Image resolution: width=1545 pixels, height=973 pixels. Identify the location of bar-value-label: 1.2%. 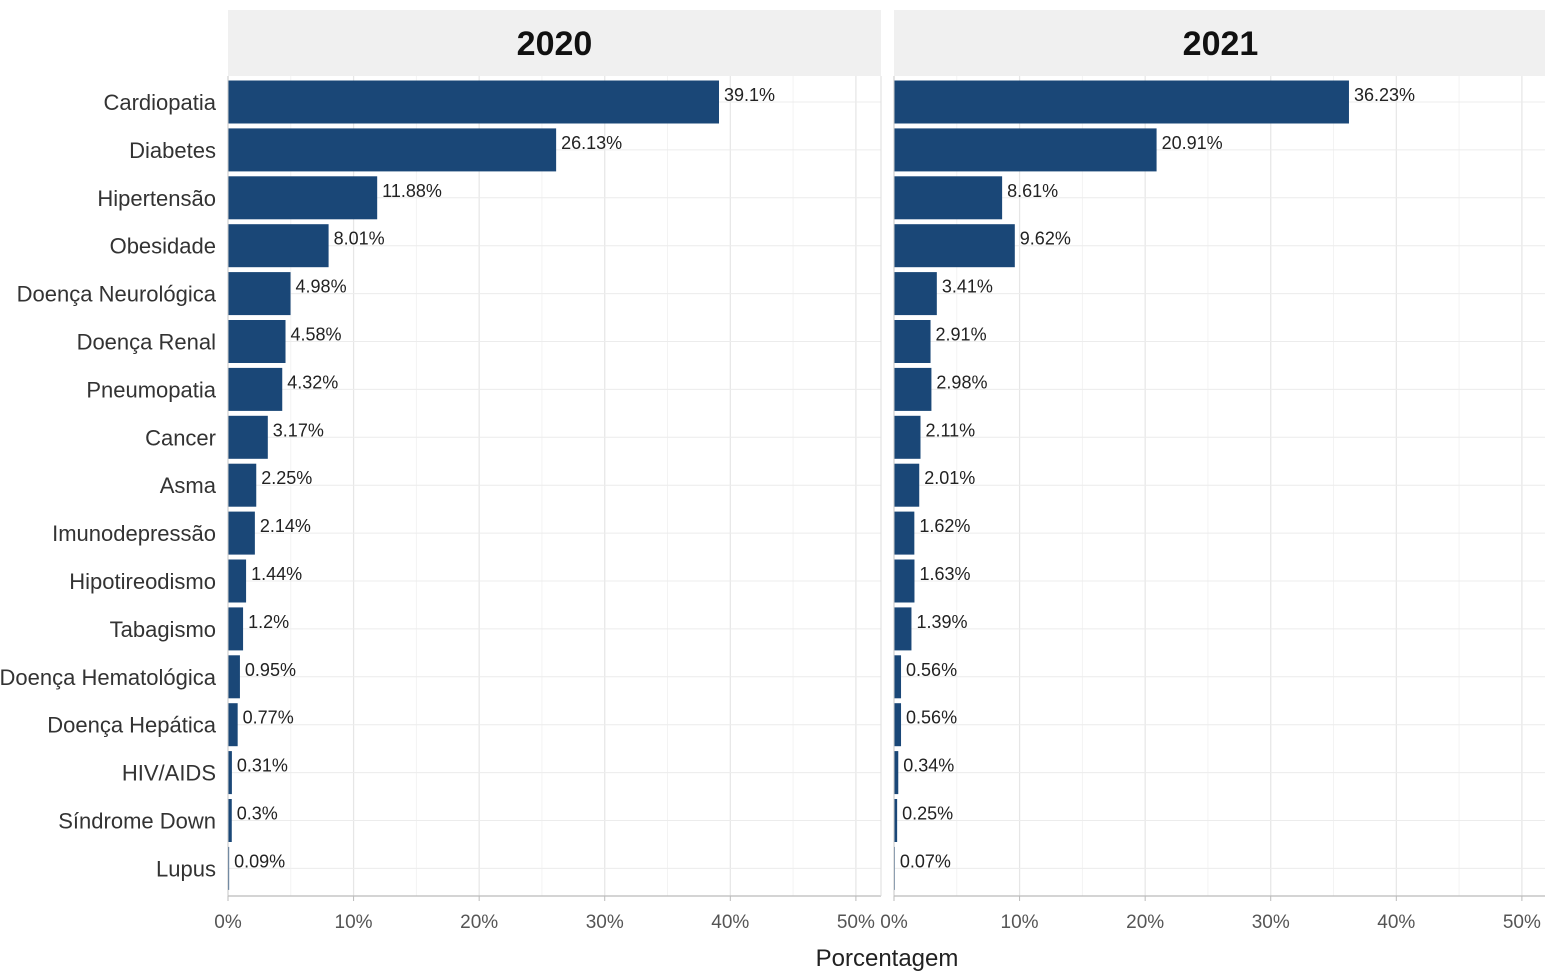
(268, 622).